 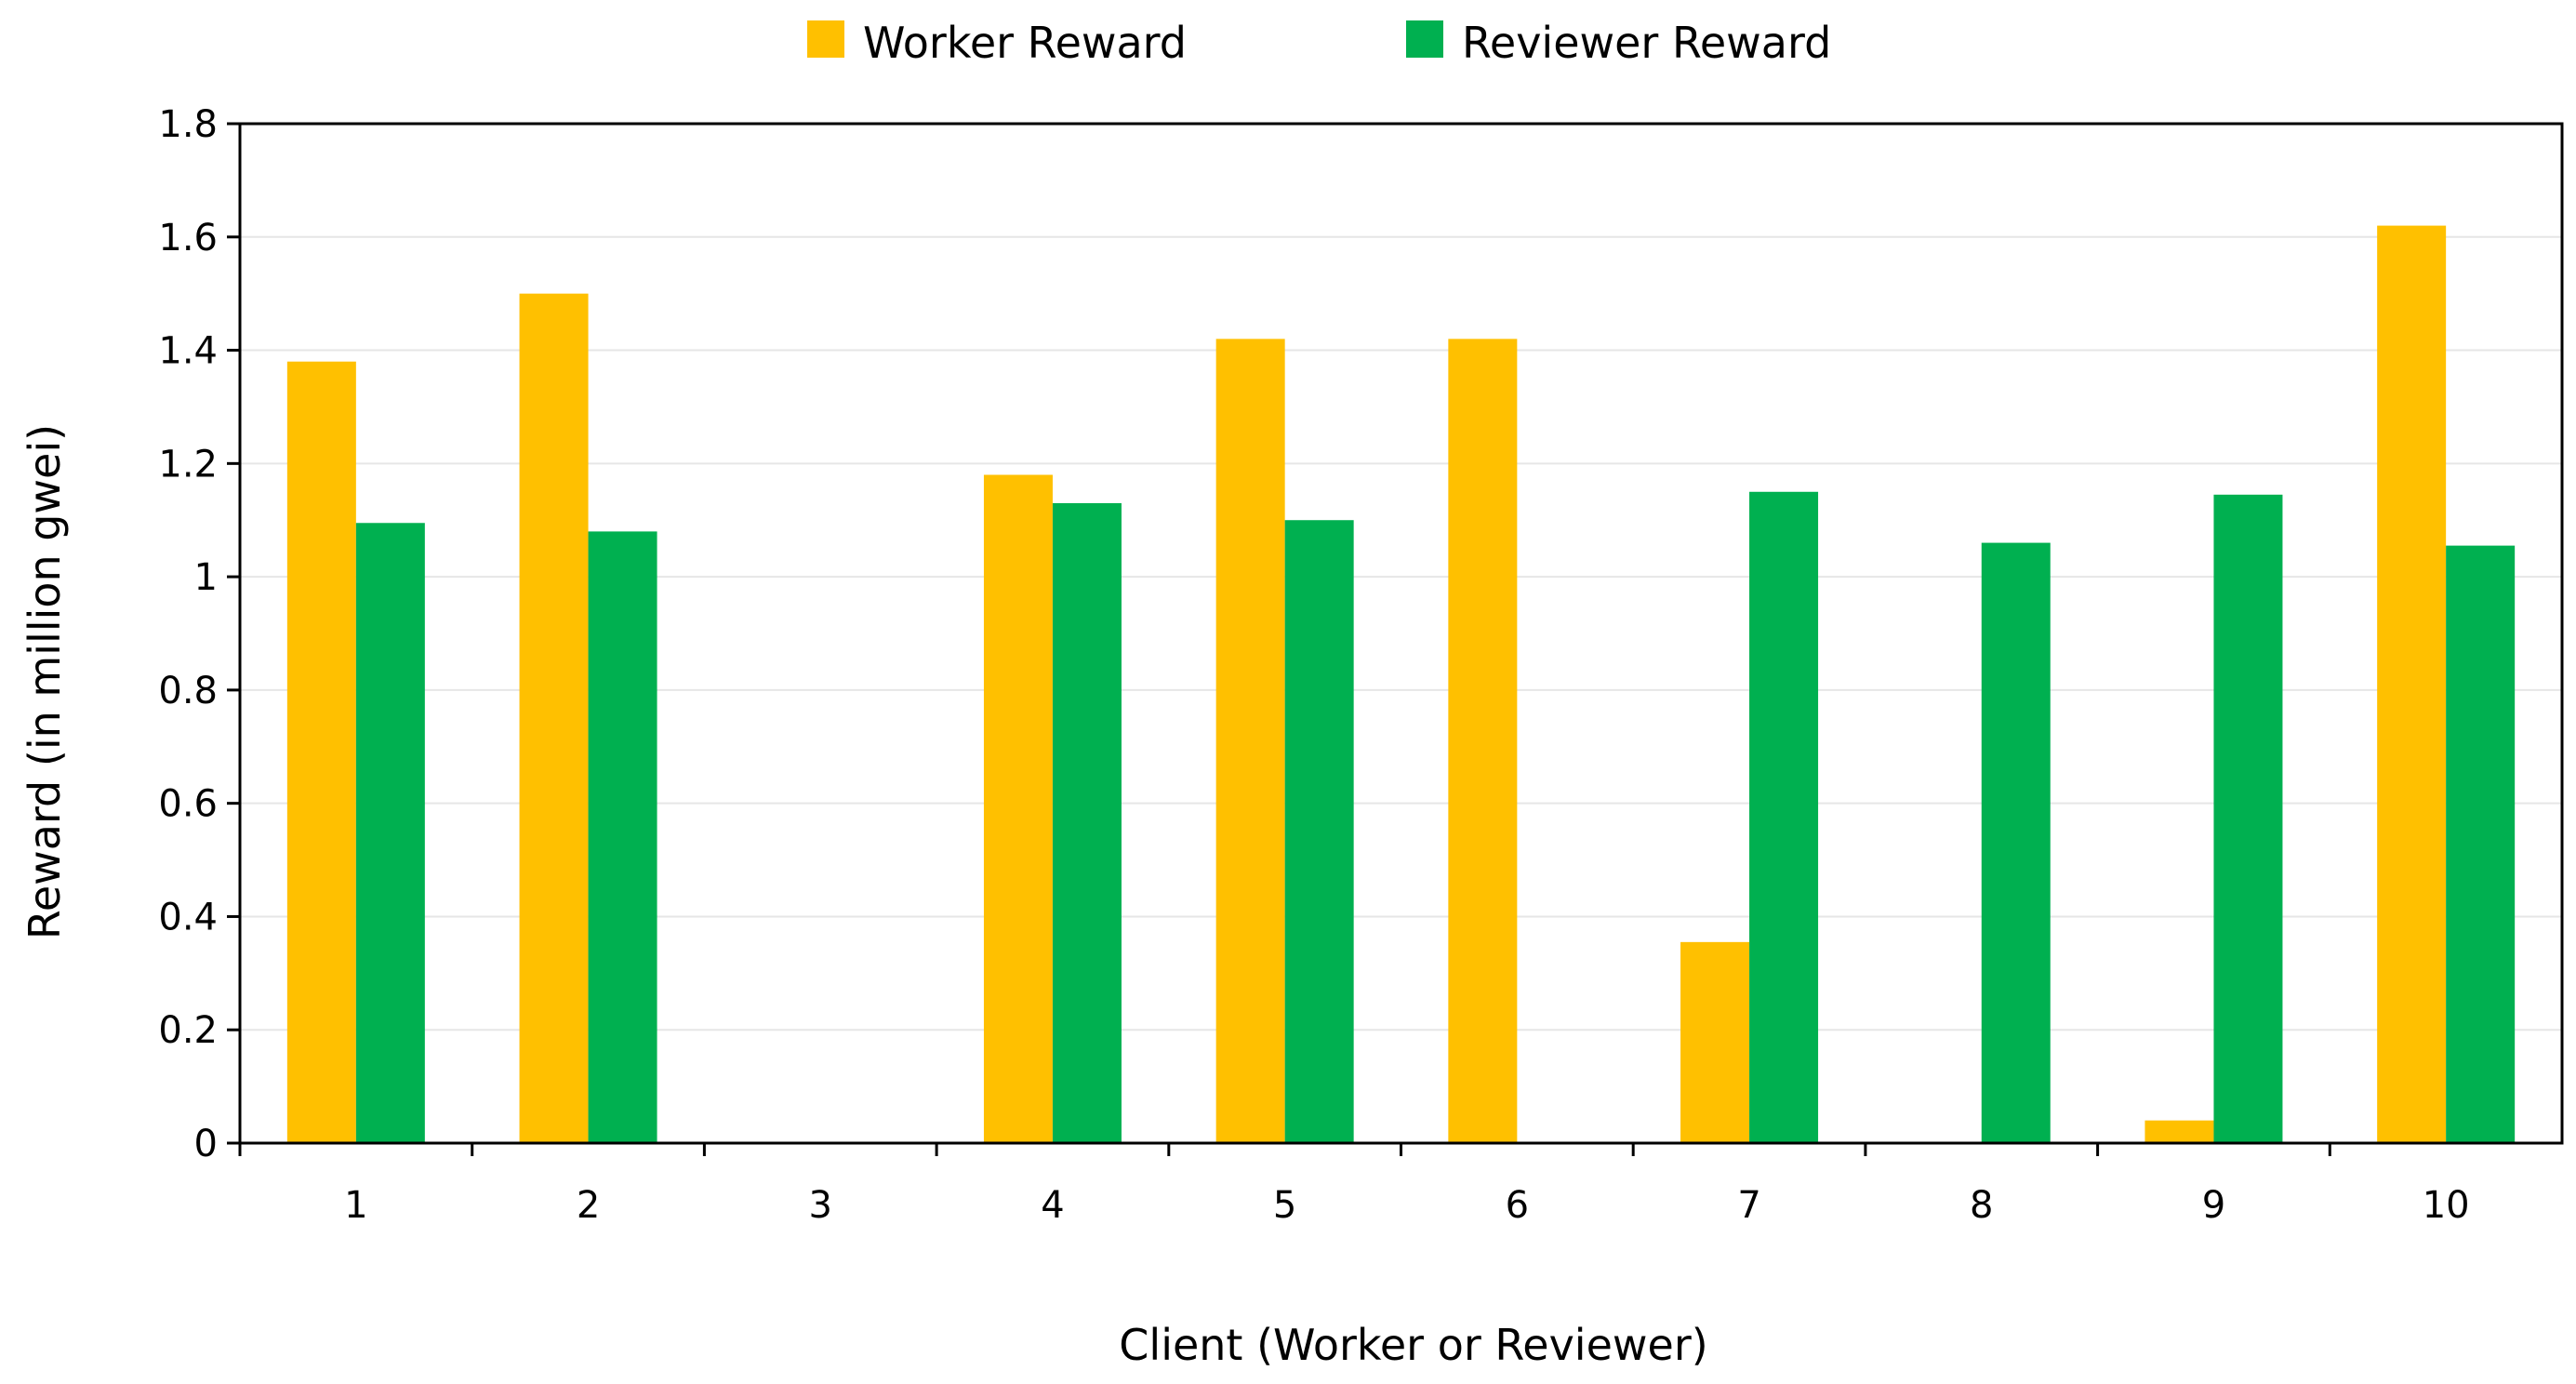 What do you see at coordinates (188, 804) in the screenshot?
I see `y-tick-label: 0.6` at bounding box center [188, 804].